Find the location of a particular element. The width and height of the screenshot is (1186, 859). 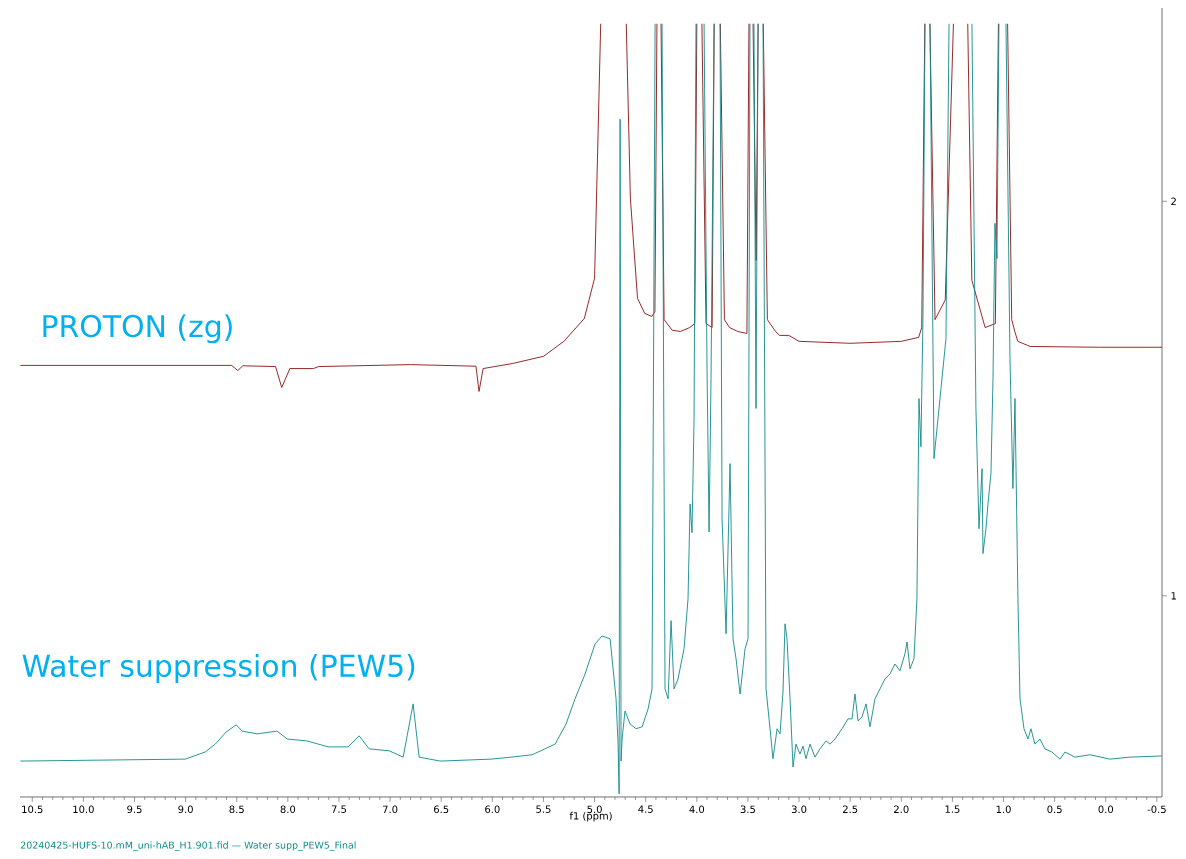

x-tick-label: 10.5 is located at coordinates (32, 809).